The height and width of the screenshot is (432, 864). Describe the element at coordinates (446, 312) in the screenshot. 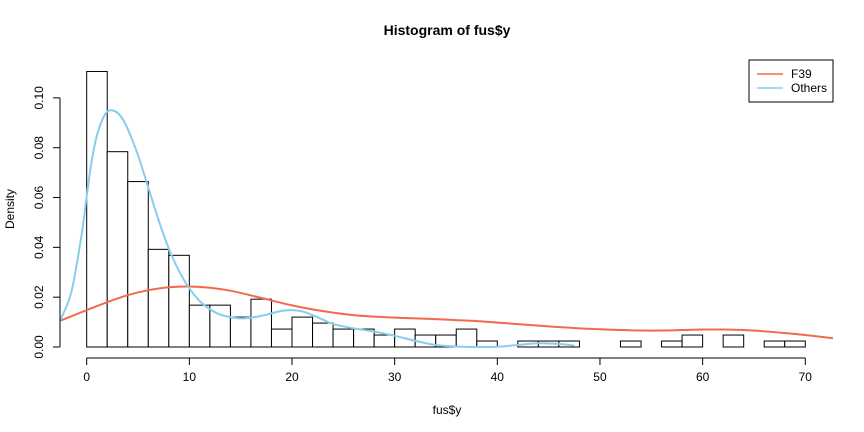

I see `density-line-f39` at that location.